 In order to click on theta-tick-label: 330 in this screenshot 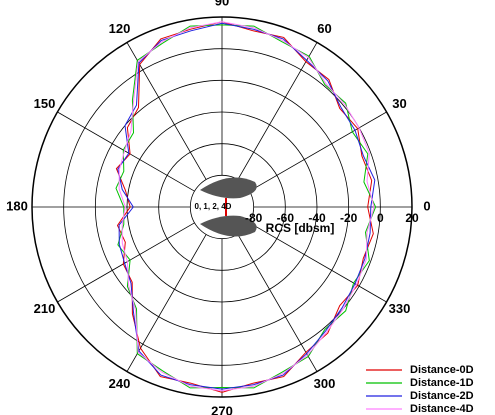, I will do `click(400, 308)`.